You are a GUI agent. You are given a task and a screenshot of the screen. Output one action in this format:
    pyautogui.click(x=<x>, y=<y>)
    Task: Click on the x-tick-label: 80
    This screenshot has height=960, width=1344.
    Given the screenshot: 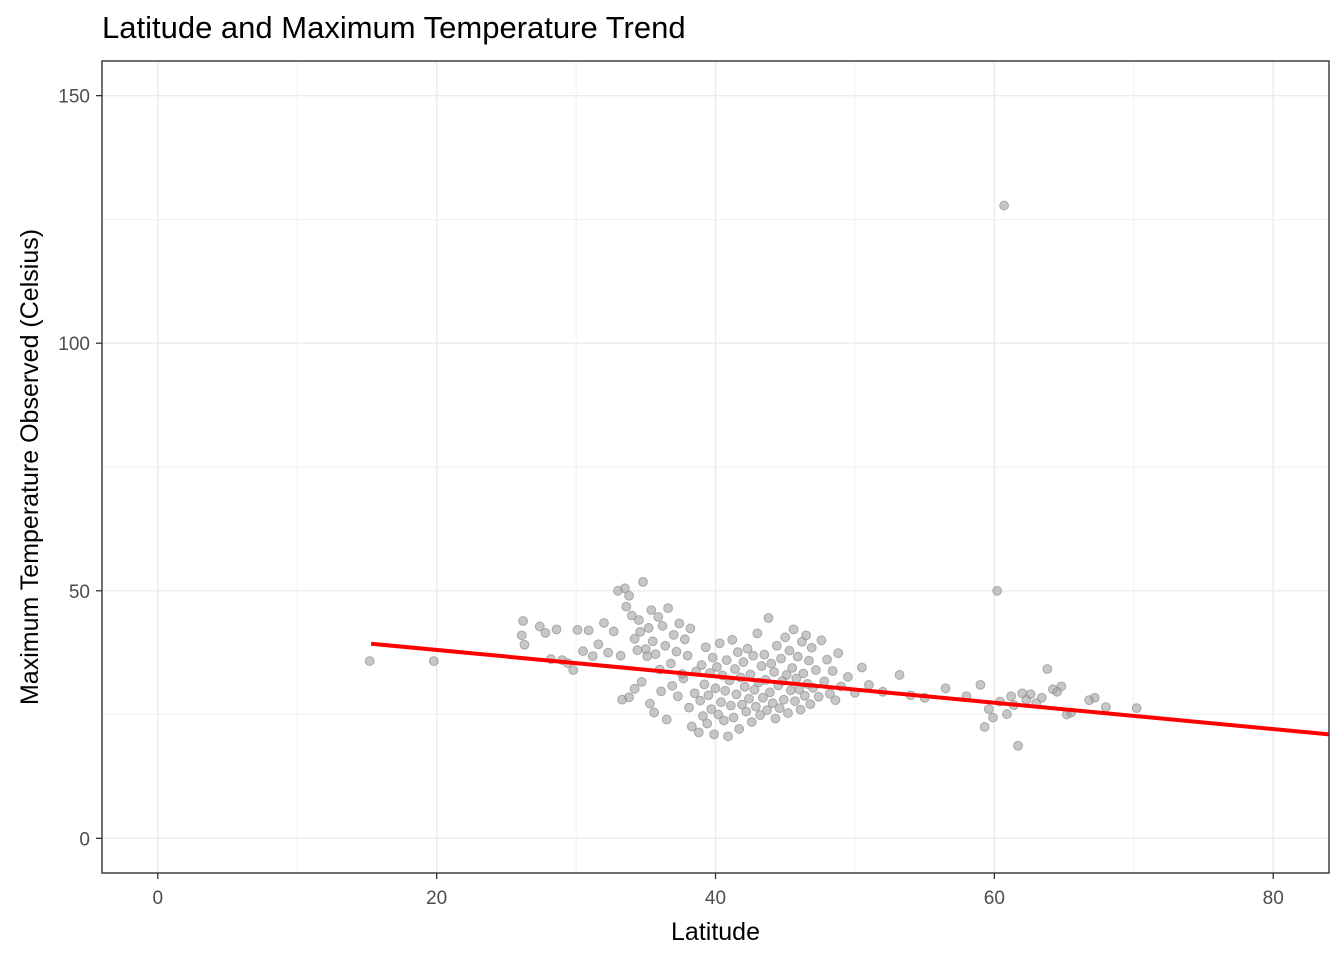 What is the action you would take?
    pyautogui.click(x=1273, y=898)
    